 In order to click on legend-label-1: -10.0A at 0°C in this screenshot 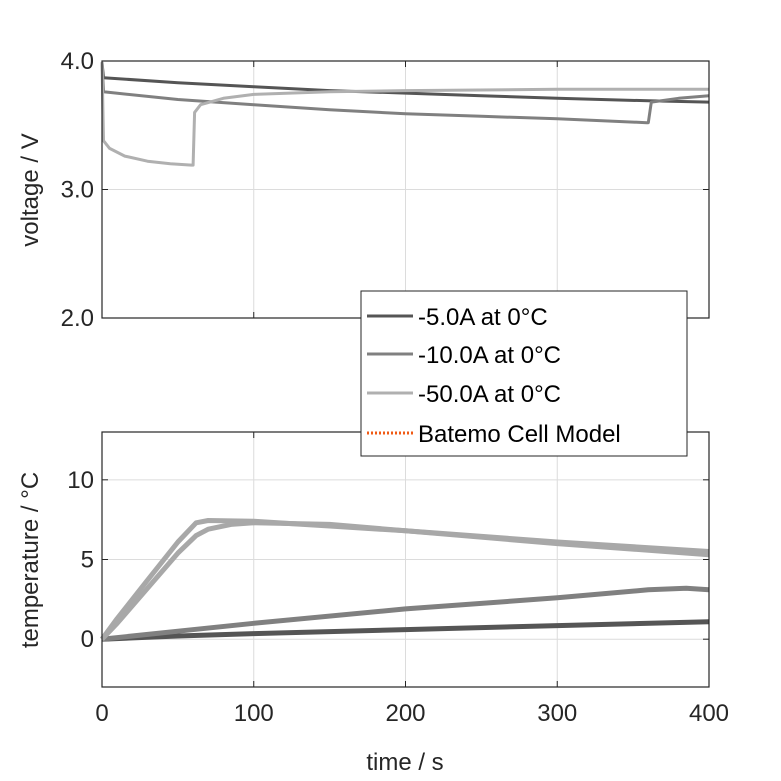, I will do `click(489, 355)`.